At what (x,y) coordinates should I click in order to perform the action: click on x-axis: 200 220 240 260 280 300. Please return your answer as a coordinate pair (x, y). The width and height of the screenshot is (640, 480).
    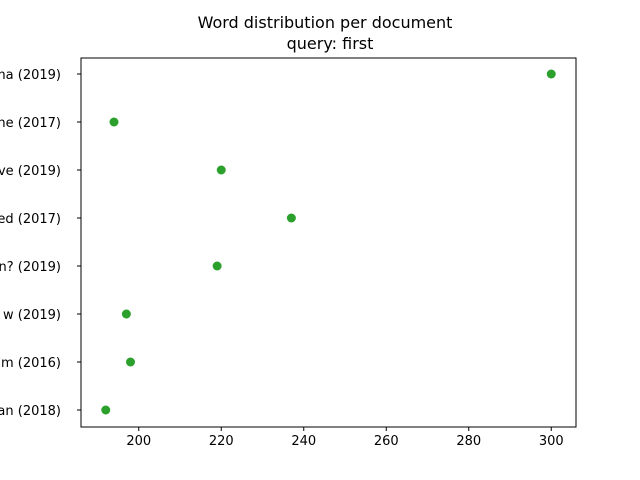
    Looking at the image, I should click on (345, 438).